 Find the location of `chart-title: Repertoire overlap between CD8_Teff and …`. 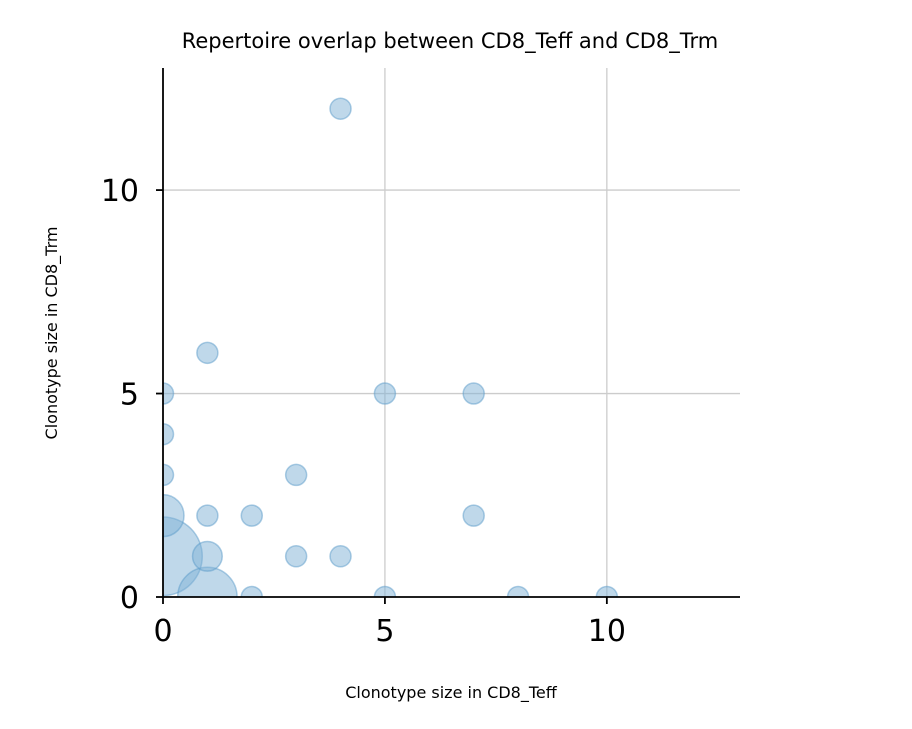

chart-title: Repertoire overlap between CD8_Teff and … is located at coordinates (450, 41).